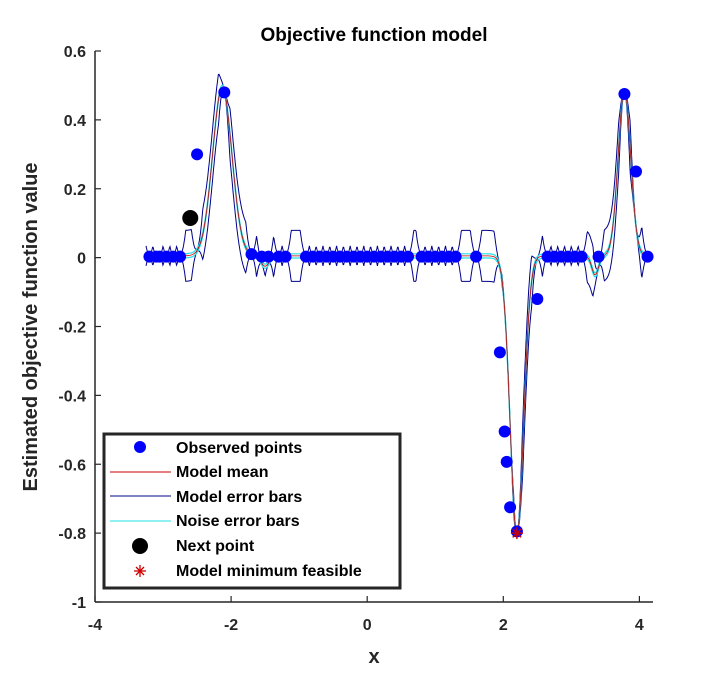  What do you see at coordinates (516, 533) in the screenshot?
I see `model-minimum-marker` at bounding box center [516, 533].